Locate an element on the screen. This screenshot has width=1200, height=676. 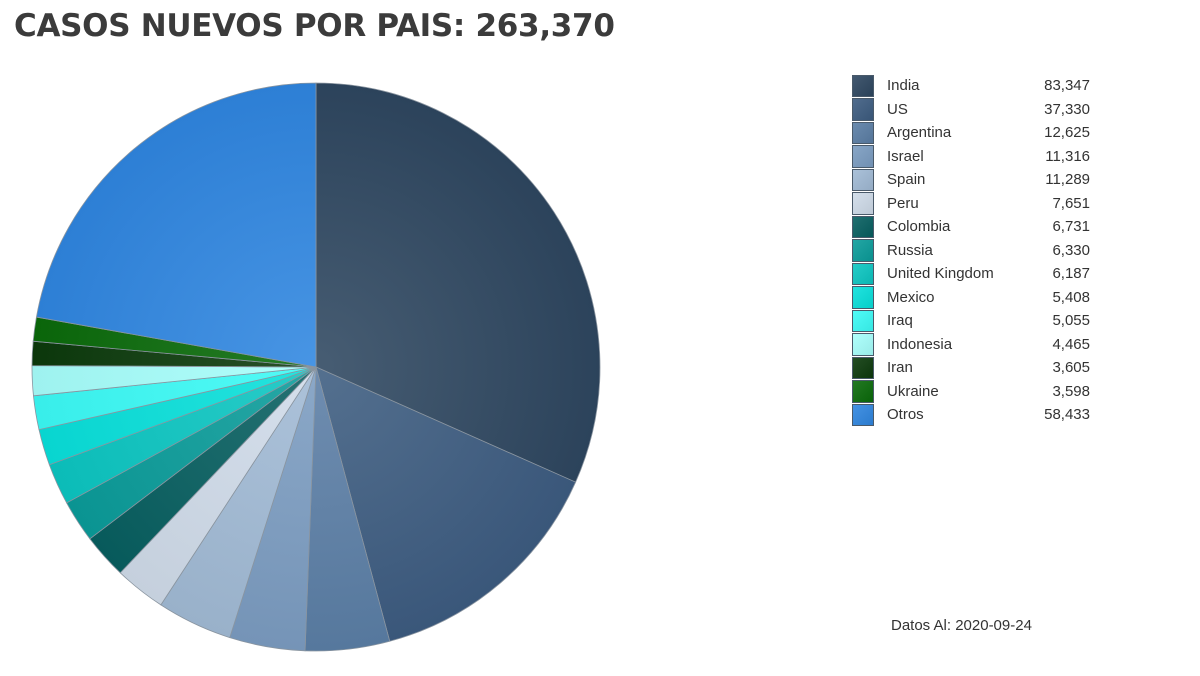
legend-item: Iran 3,605 is located at coordinates (972, 368).